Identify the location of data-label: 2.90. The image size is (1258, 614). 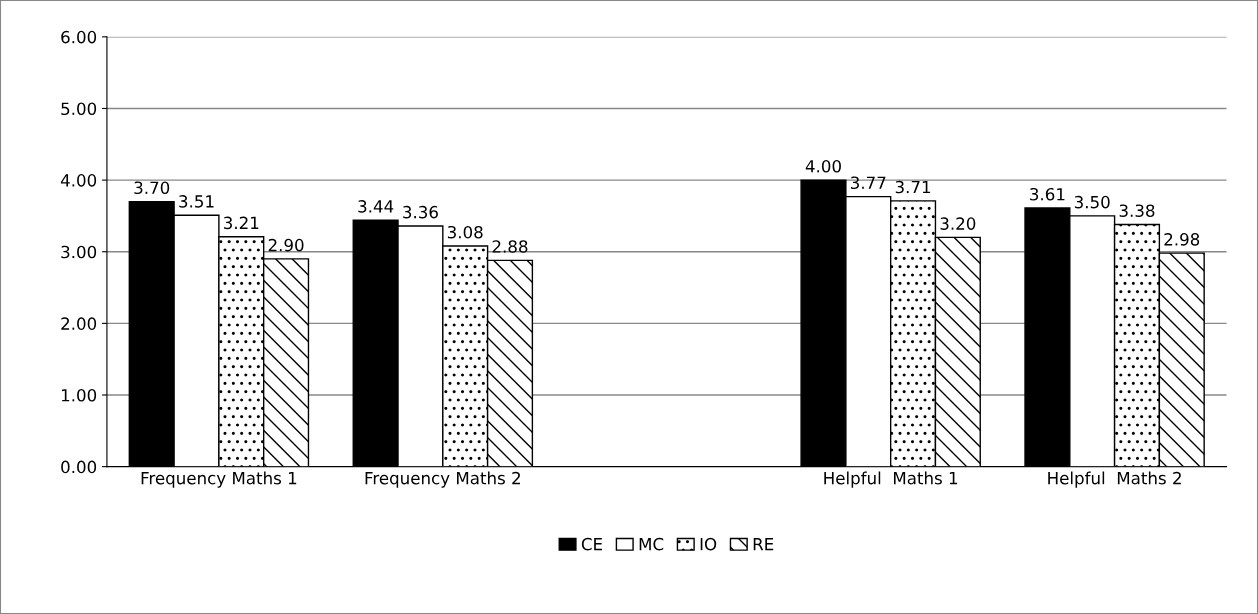
(286, 245).